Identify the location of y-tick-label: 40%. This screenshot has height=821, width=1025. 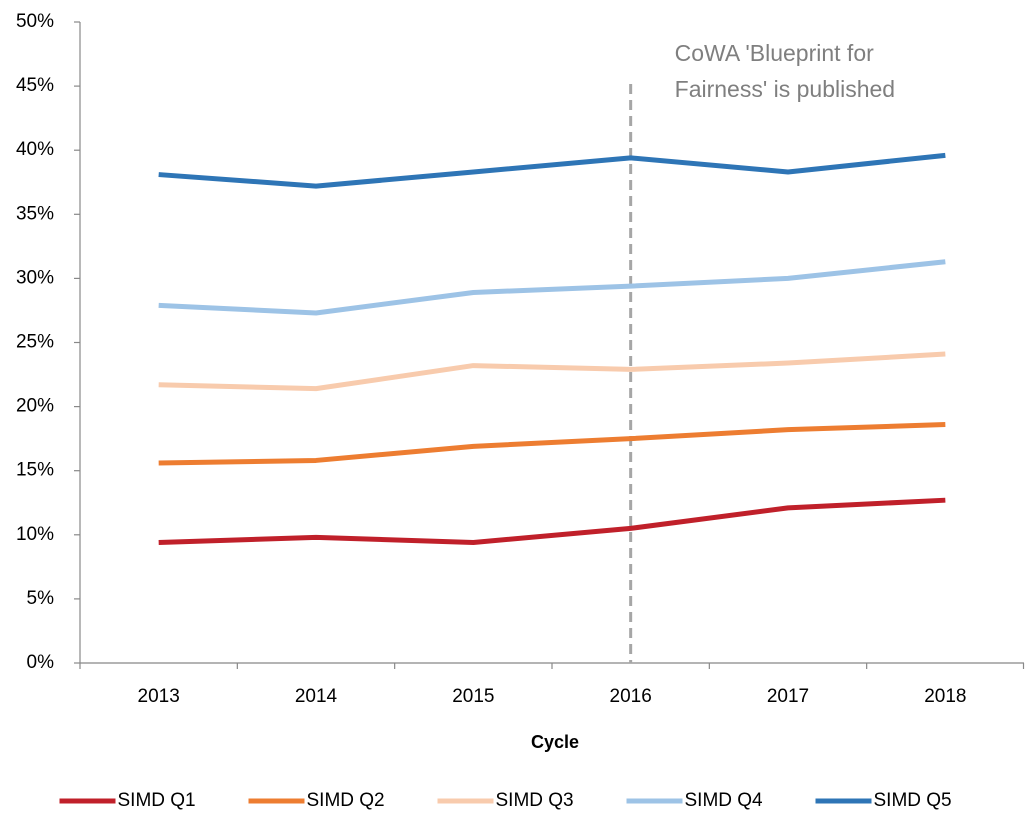
(35, 149).